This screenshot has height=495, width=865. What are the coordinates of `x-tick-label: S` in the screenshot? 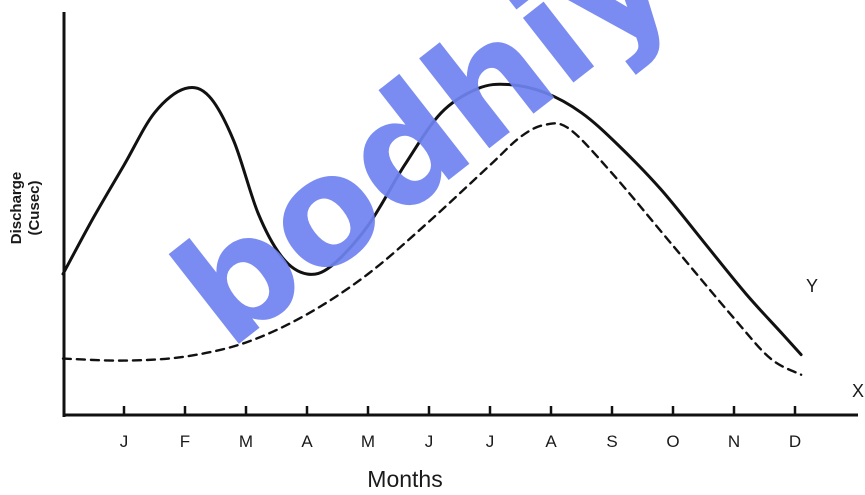 It's located at (611, 441).